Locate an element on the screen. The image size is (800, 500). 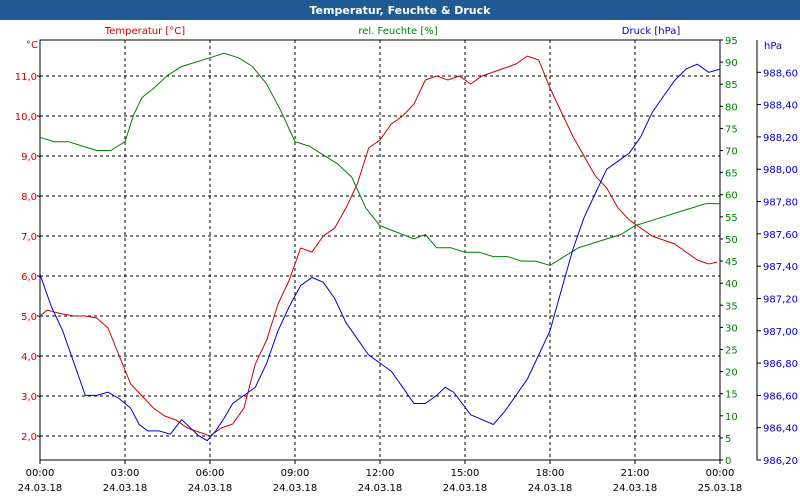
temperature-tick-label: 7,0 is located at coordinates (29, 237).